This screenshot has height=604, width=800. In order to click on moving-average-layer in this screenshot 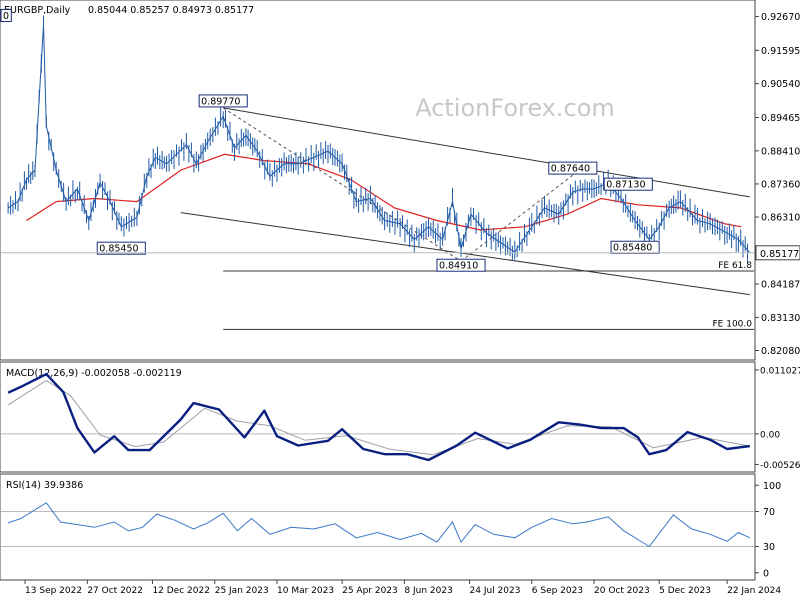, I will do `click(384, 192)`.